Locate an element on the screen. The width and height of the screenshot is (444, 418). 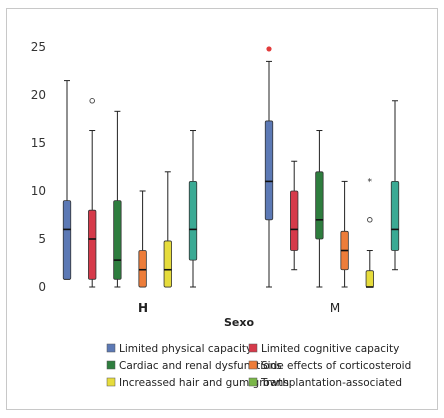
legend-label: Limited physical capacity is located at coordinates (185, 349).